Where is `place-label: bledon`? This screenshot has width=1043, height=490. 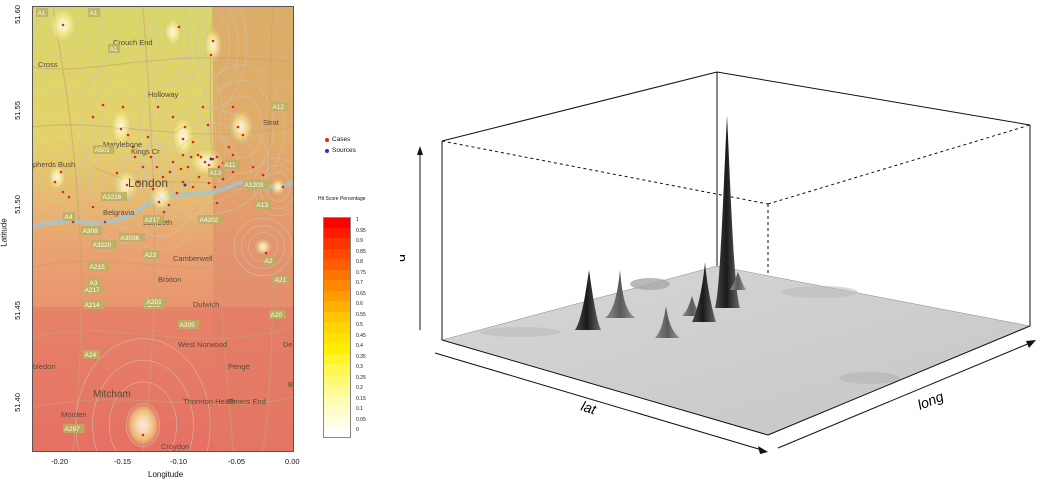 place-label: bledon is located at coordinates (44, 366).